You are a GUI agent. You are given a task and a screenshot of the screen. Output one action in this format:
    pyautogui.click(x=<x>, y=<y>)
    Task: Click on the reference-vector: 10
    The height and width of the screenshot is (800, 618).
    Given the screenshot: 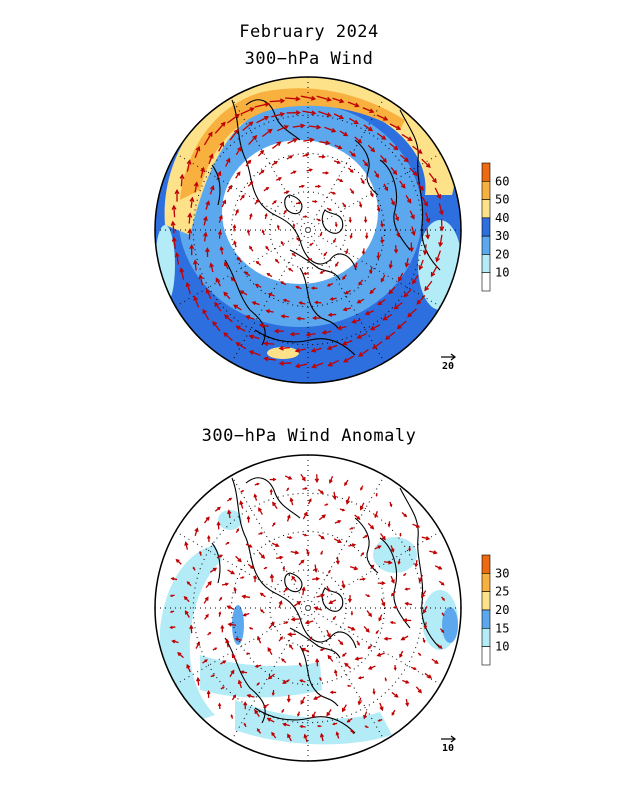 What is the action you would take?
    pyautogui.click(x=448, y=744)
    